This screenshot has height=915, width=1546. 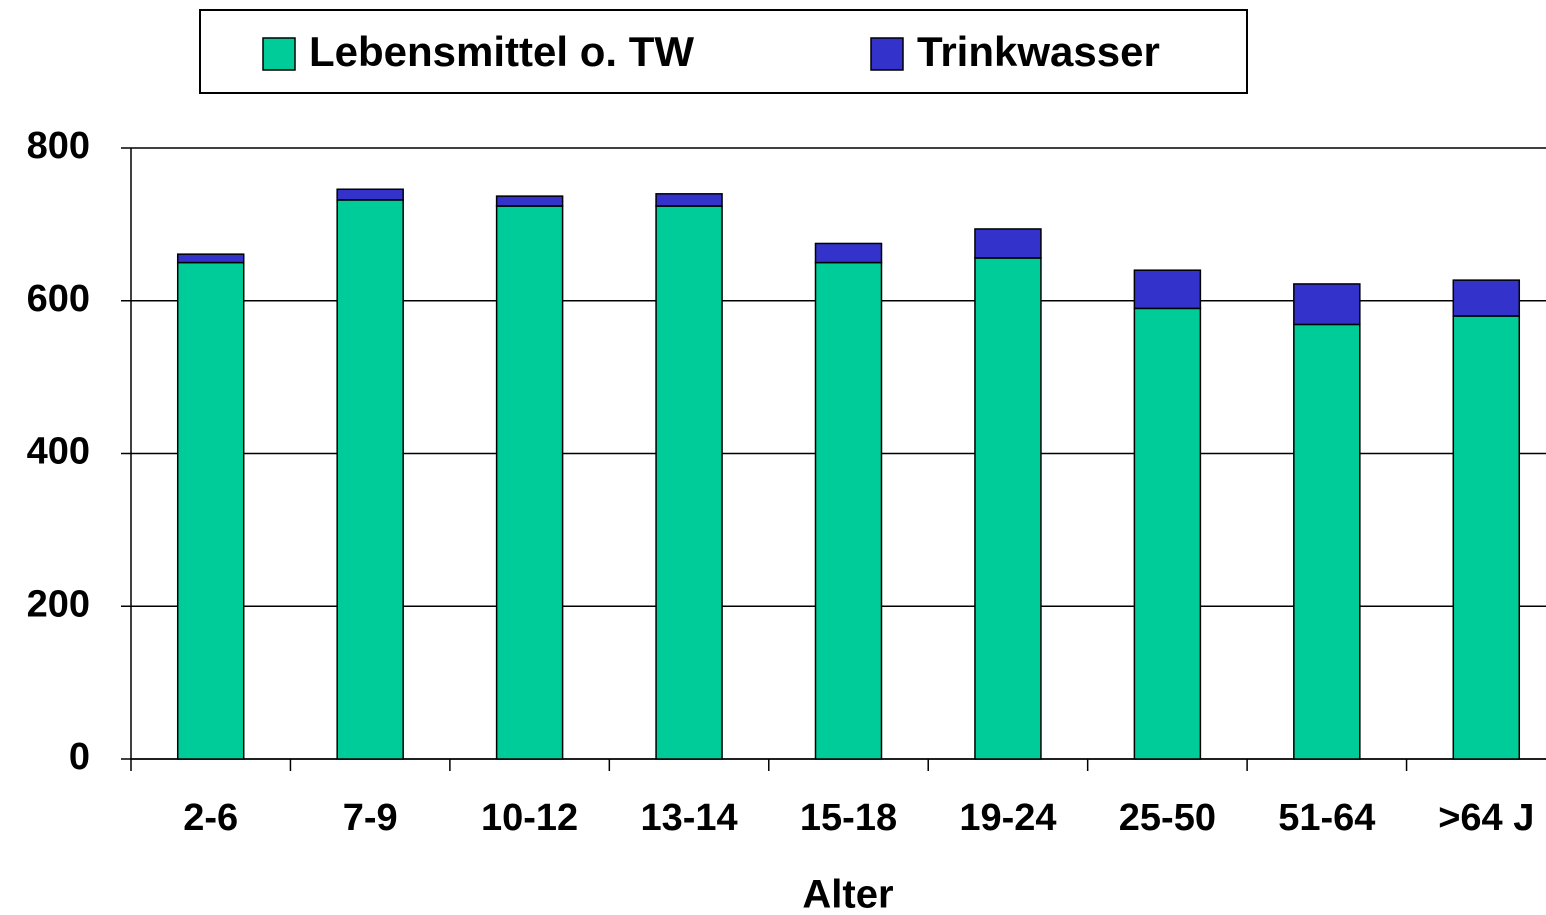 What do you see at coordinates (688, 818) in the screenshot?
I see `x-tick-label: 13-14` at bounding box center [688, 818].